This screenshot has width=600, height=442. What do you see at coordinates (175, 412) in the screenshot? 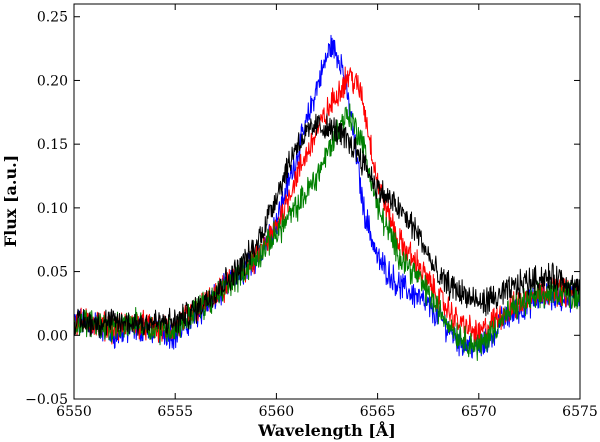
I see `x-tick-label: 6555` at bounding box center [175, 412].